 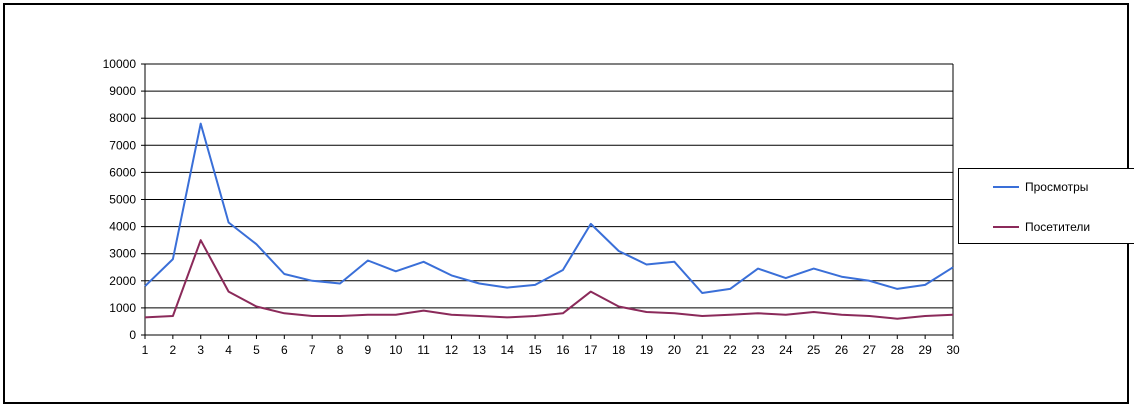 I want to click on x-tick-label: 23, so click(x=758, y=350).